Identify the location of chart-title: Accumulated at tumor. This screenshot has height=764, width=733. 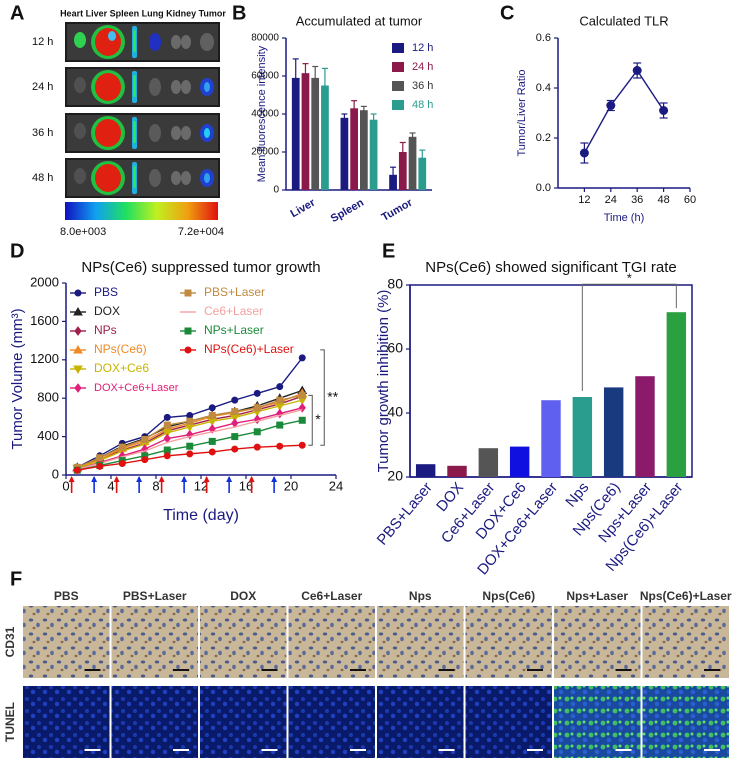
(359, 20).